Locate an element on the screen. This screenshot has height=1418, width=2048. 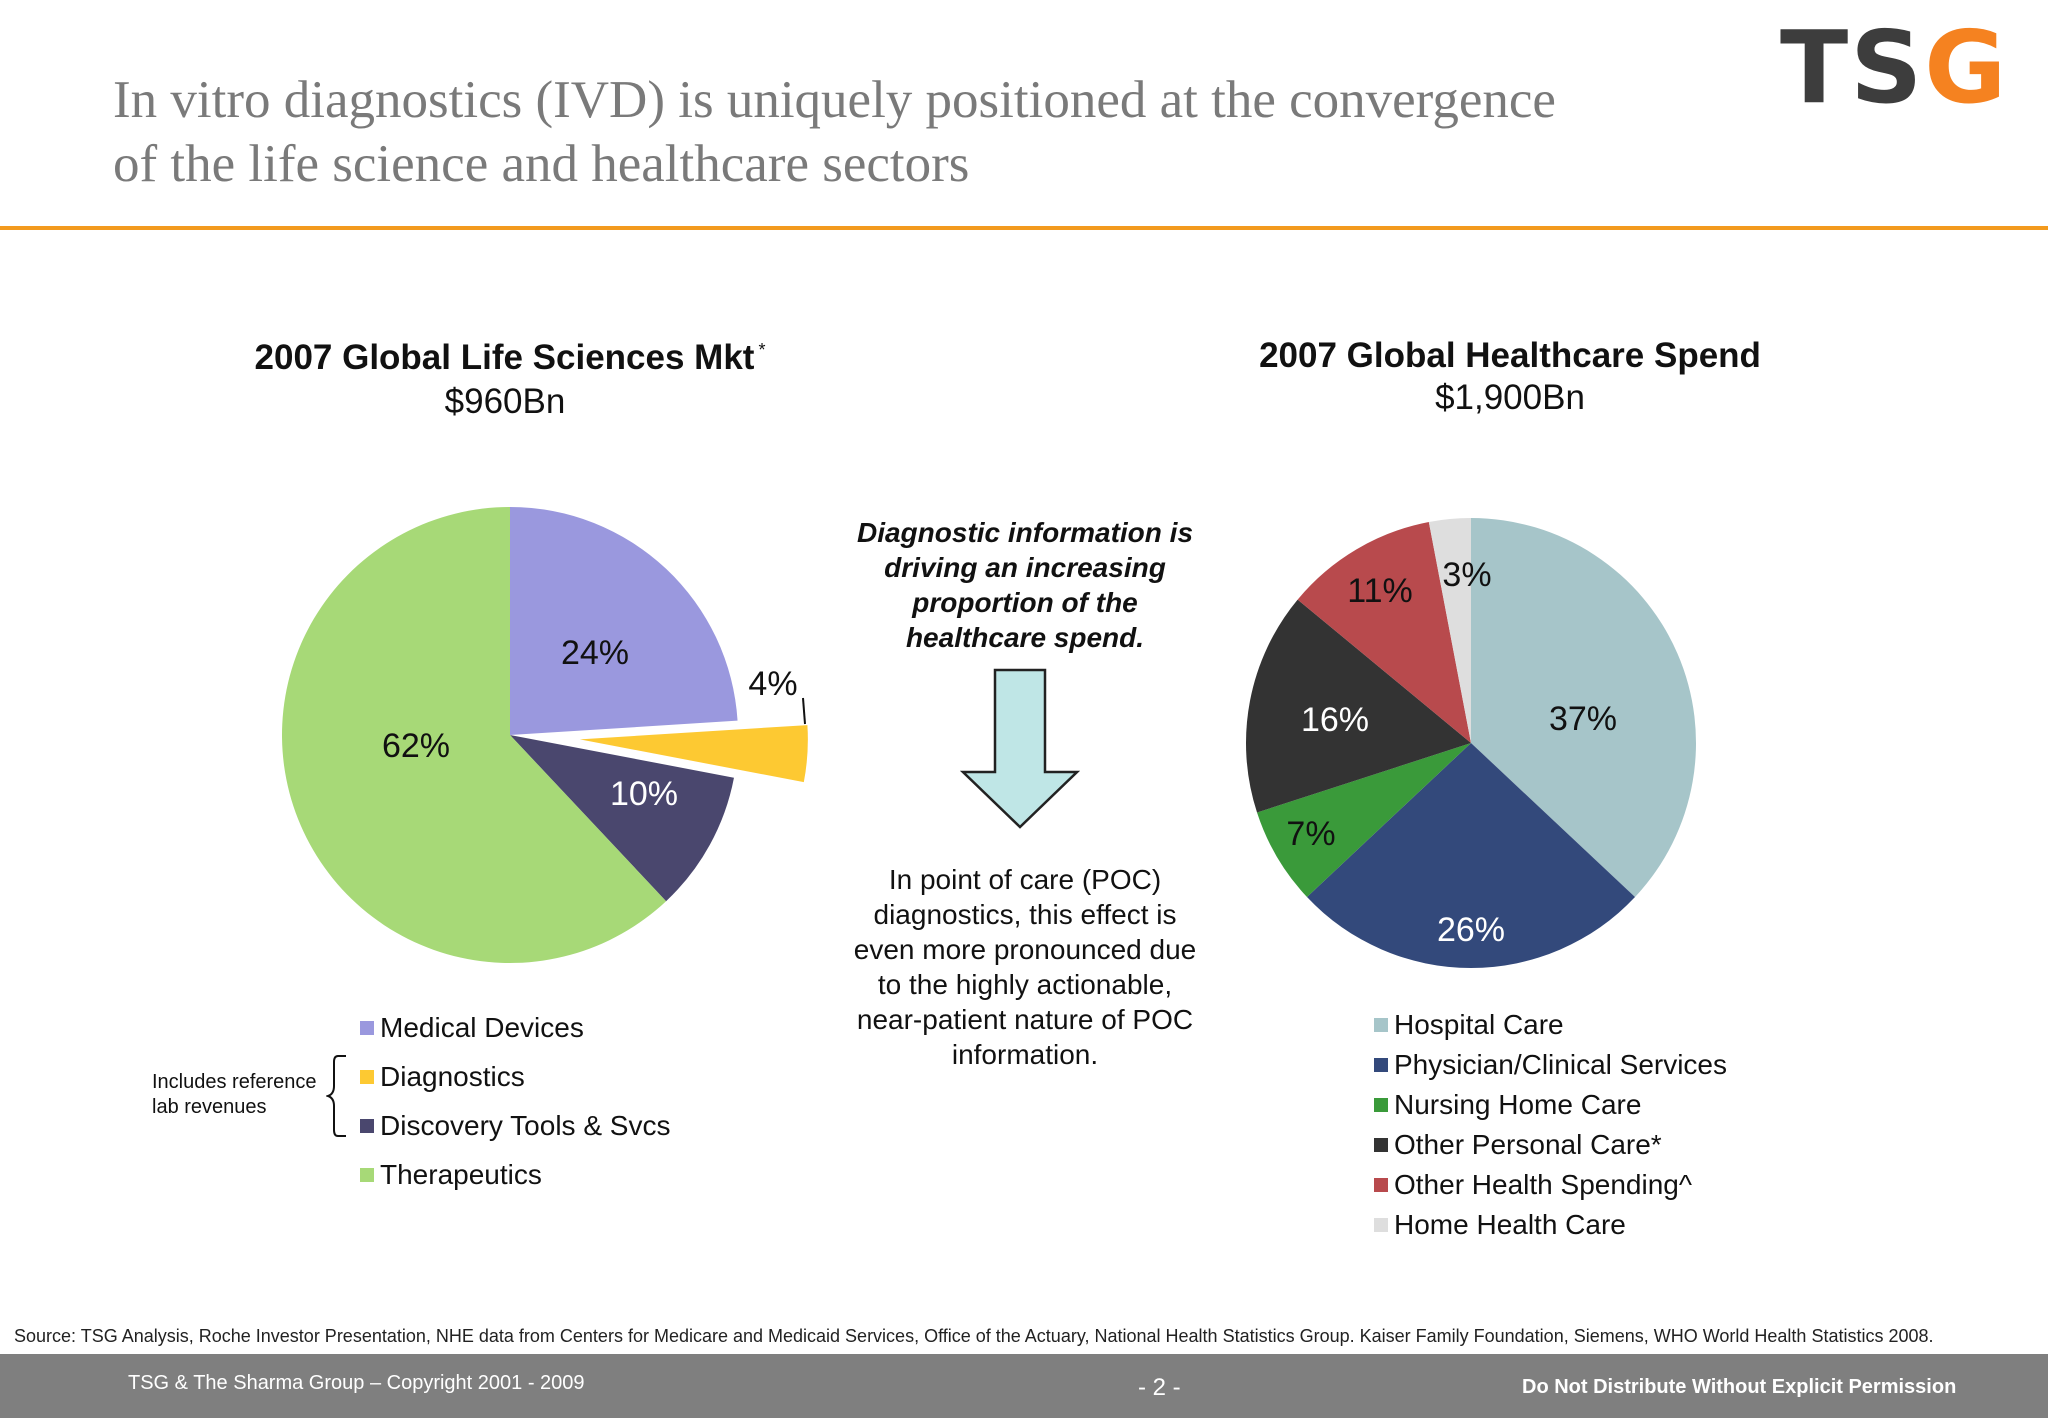
legend-item-other-personal-care: Other Personal Care* is located at coordinates (1550, 1145).